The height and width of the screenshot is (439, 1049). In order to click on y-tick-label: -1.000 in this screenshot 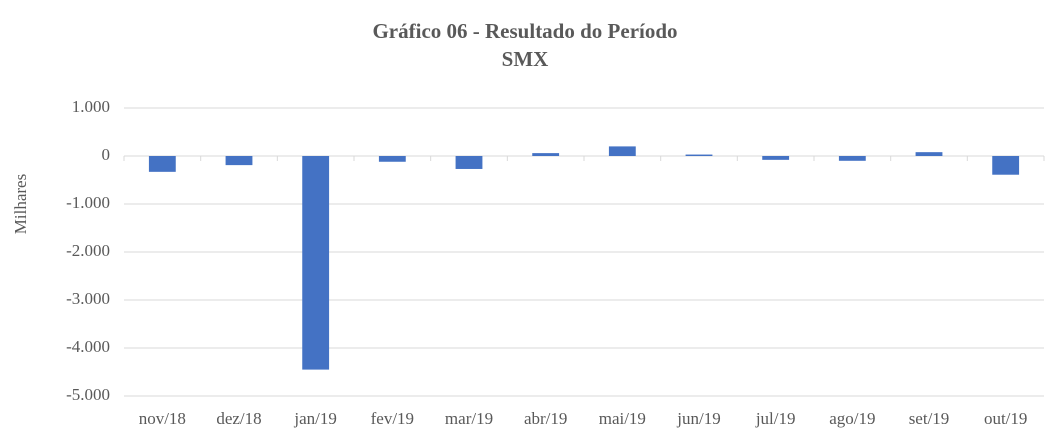, I will do `click(88, 202)`.